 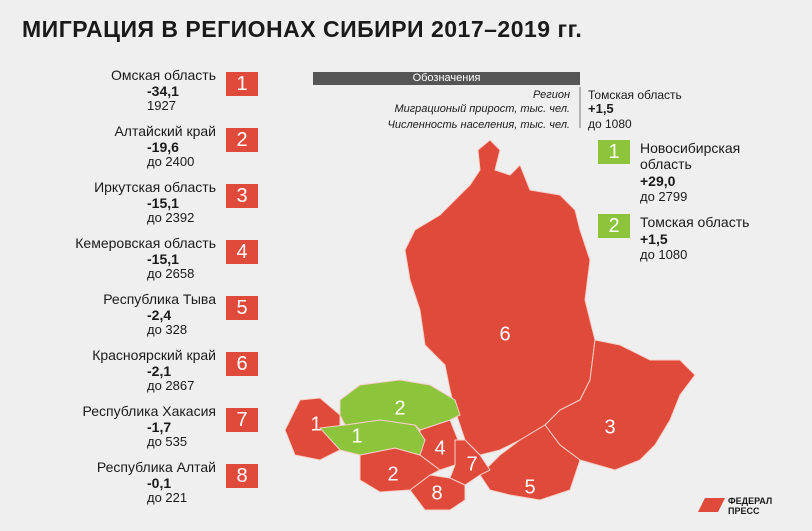 What do you see at coordinates (658, 181) in the screenshot?
I see `growth: +29,0` at bounding box center [658, 181].